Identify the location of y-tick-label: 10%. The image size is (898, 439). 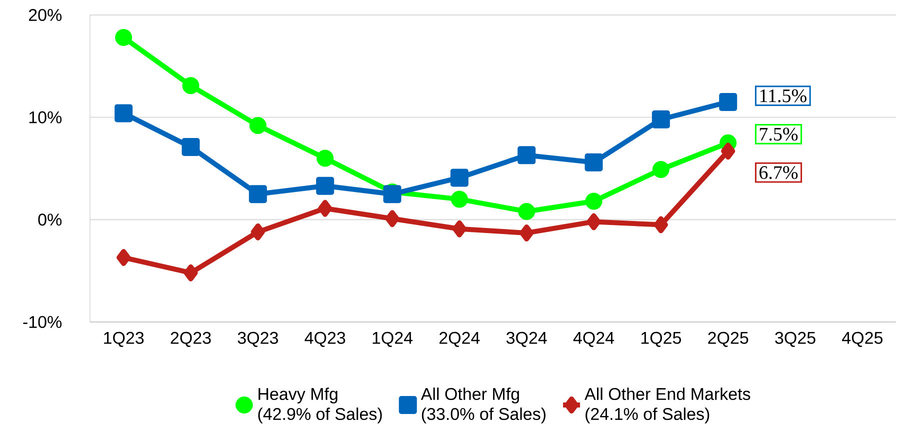
(45, 117).